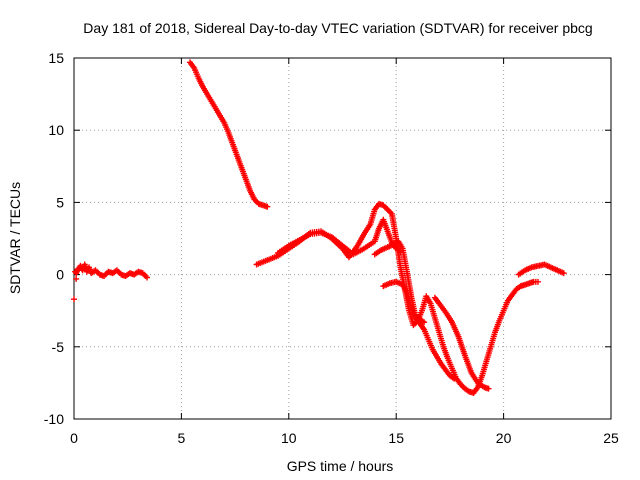 The height and width of the screenshot is (480, 640). I want to click on y-tick-label: 5, so click(60, 202).